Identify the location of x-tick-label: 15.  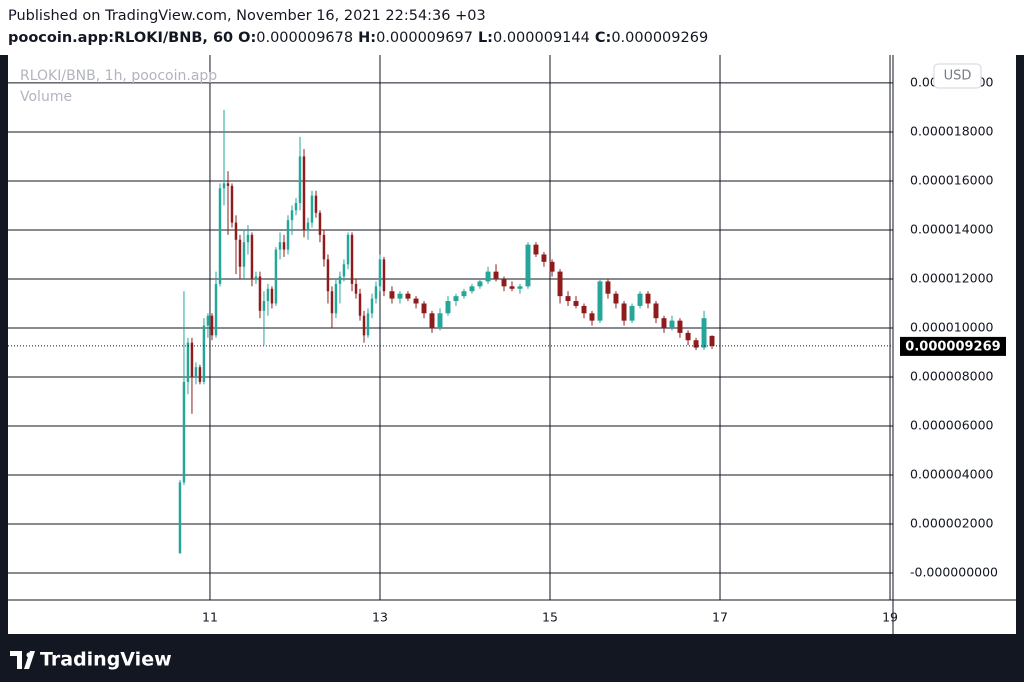
(550, 617).